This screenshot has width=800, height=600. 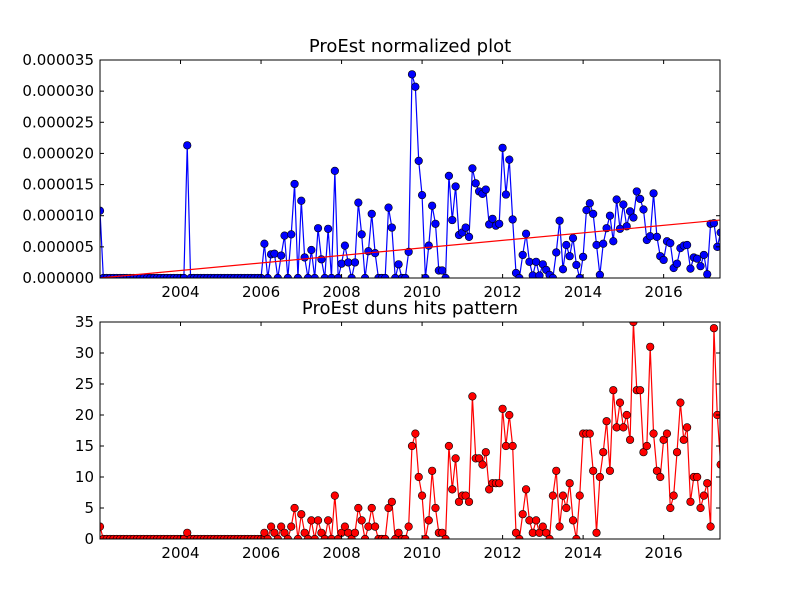 What do you see at coordinates (84, 446) in the screenshot?
I see `y-tick-label: 15` at bounding box center [84, 446].